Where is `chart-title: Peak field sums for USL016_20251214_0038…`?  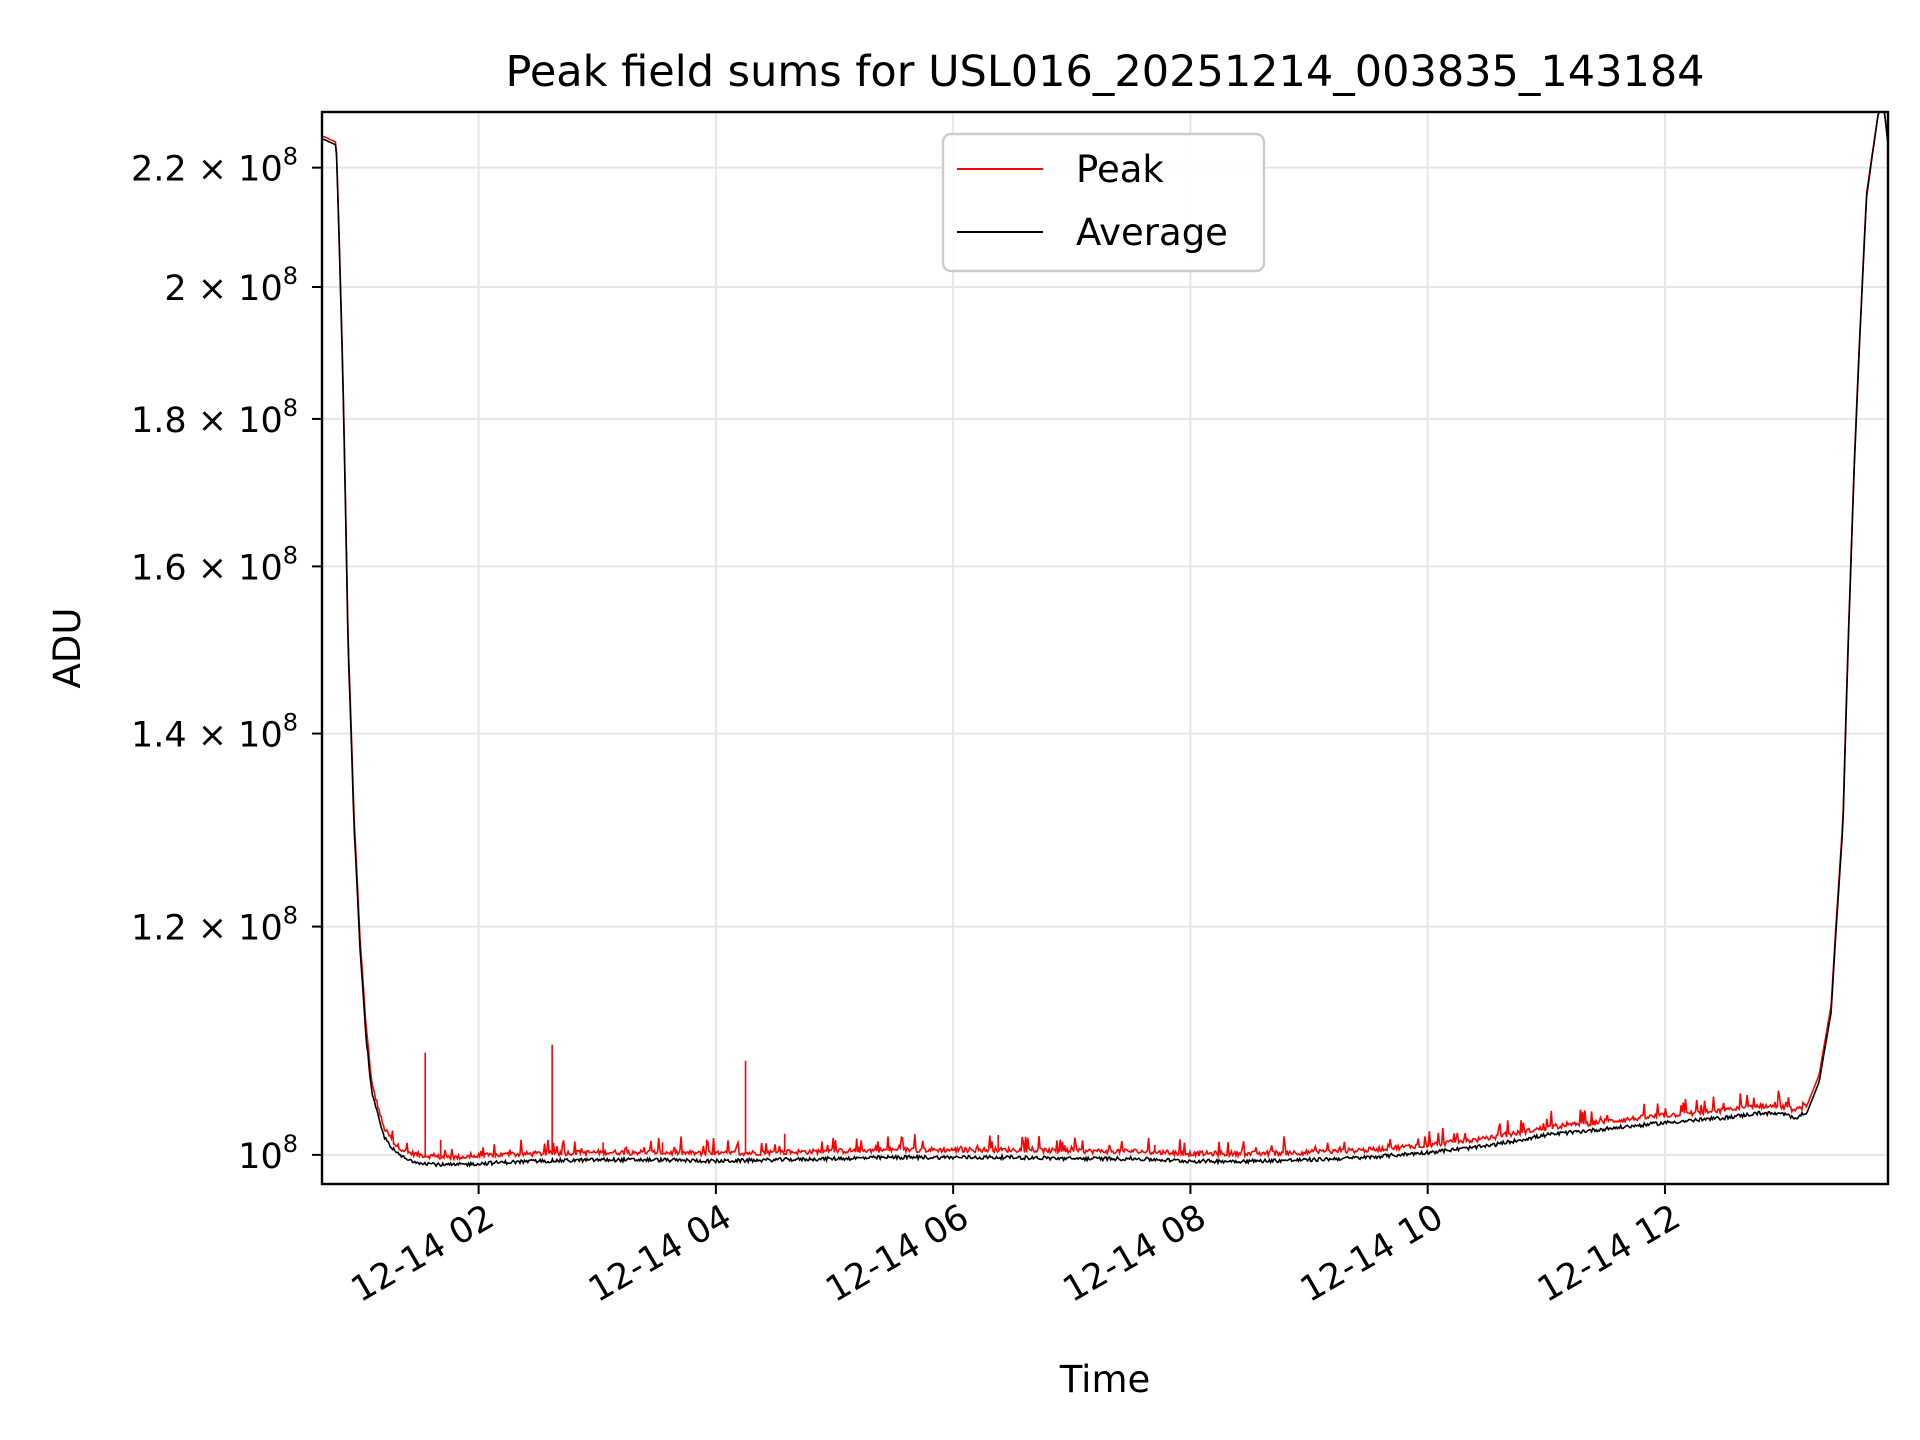
chart-title: Peak field sums for USL016_20251214_0038… is located at coordinates (1104, 72).